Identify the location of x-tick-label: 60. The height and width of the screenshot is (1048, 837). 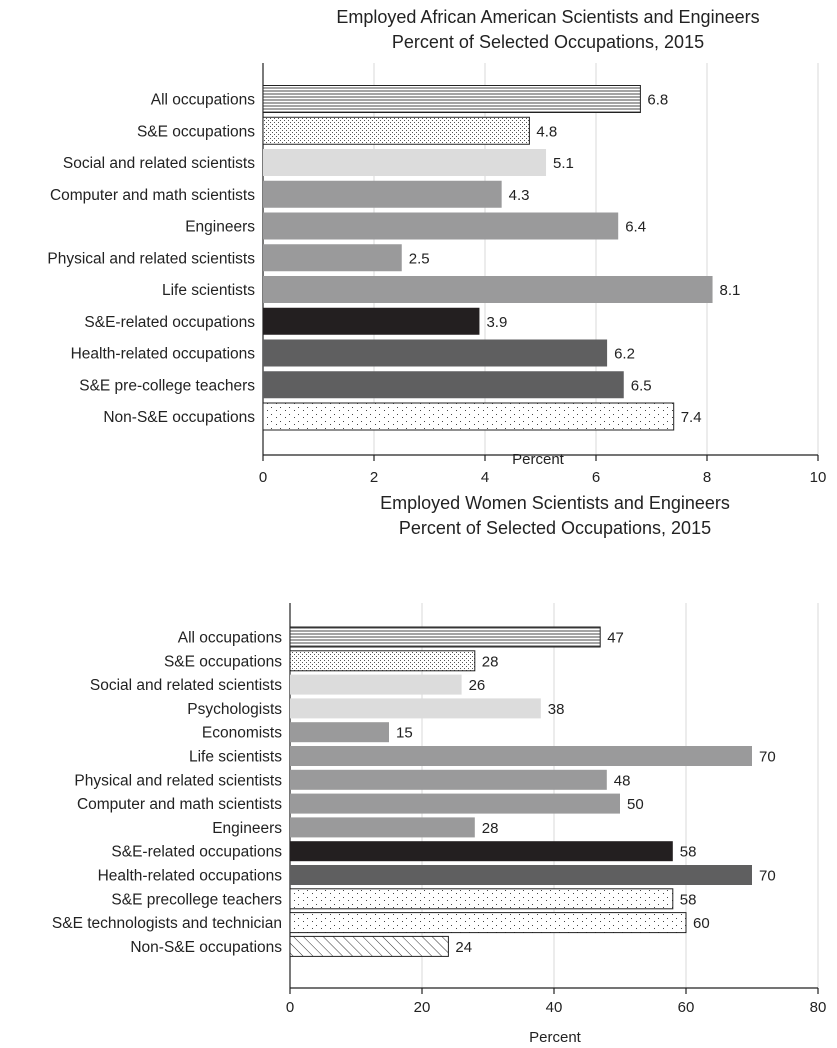
(686, 1007).